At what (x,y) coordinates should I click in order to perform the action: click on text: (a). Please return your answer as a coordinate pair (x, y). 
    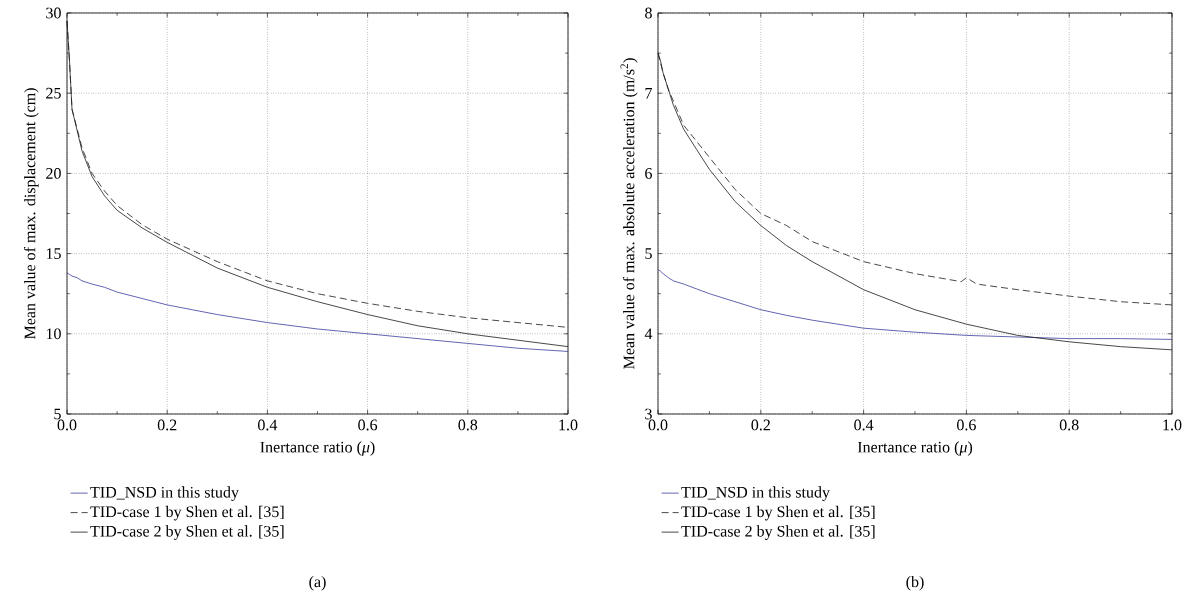
    Looking at the image, I should click on (317, 583).